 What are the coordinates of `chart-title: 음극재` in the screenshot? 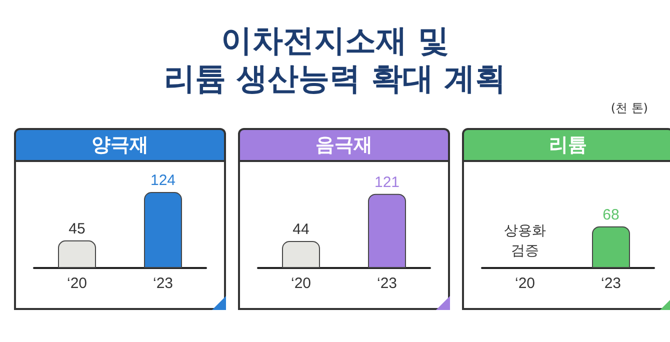 It's located at (344, 144).